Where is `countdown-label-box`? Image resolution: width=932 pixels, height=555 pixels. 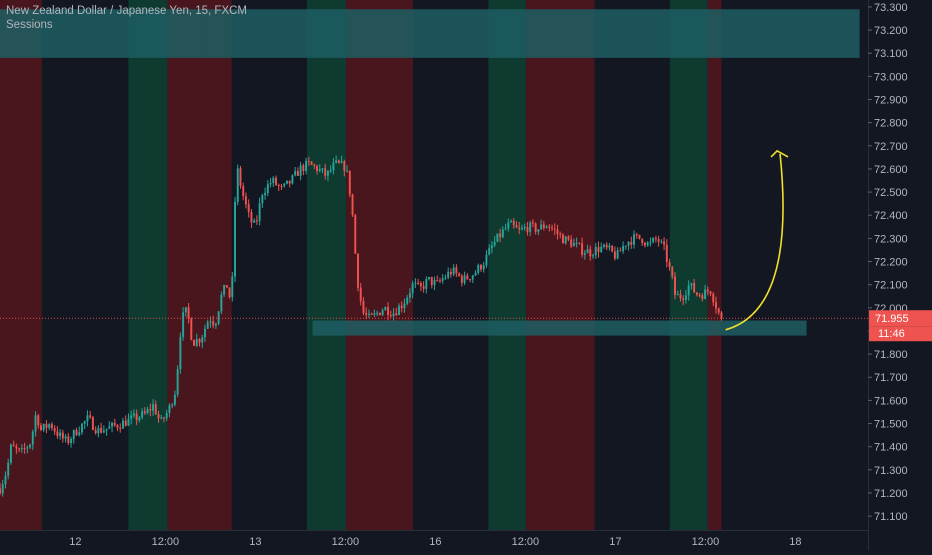 countdown-label-box is located at coordinates (900, 334).